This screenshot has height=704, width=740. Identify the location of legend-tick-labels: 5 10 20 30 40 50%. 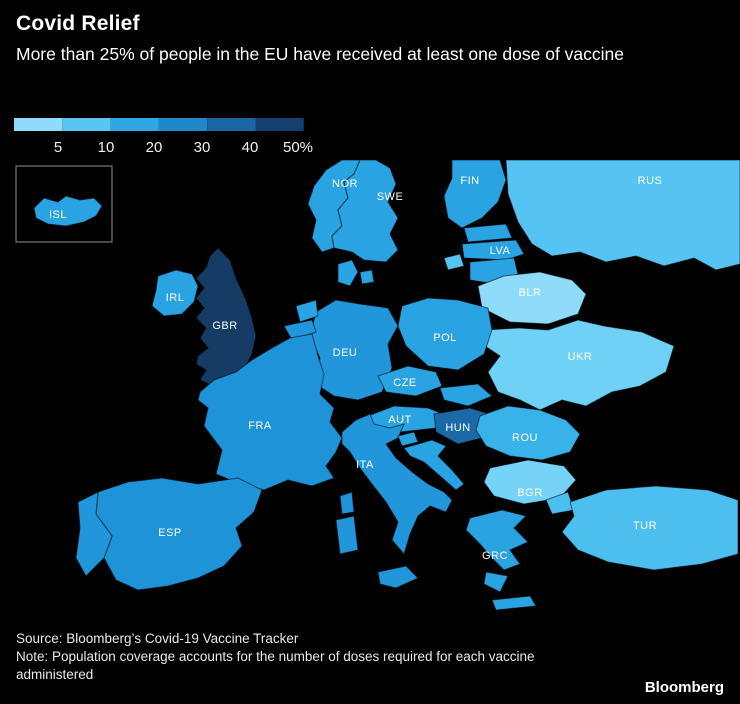
(183, 147).